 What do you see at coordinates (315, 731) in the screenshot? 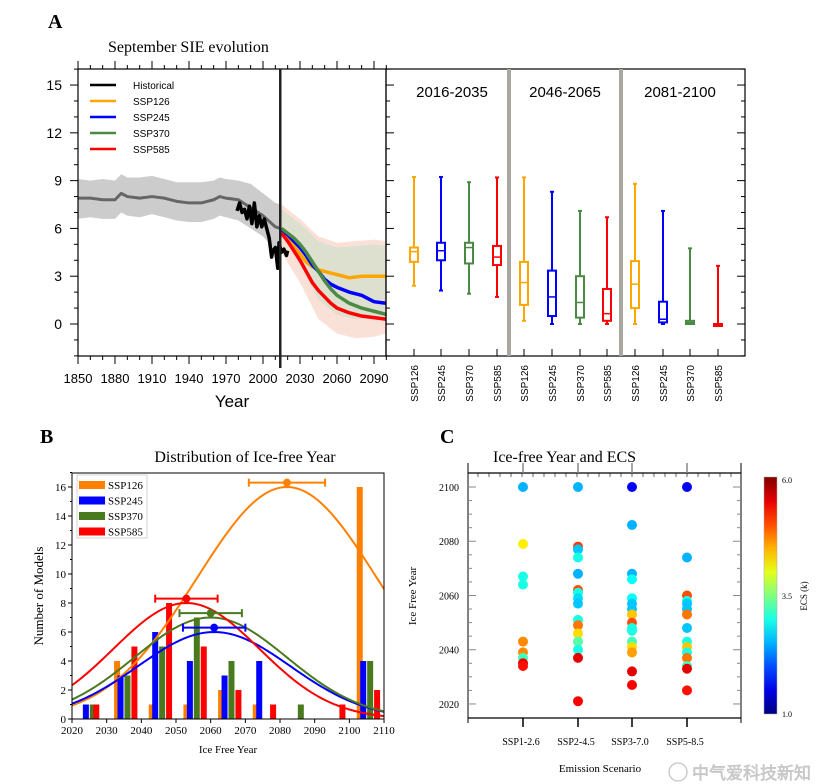
I see `x-tick-label-b: 2090` at bounding box center [315, 731].